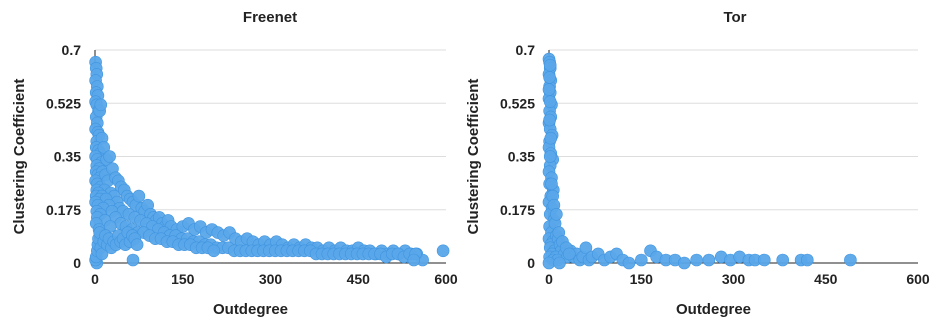  Describe the element at coordinates (183, 279) in the screenshot. I see `chart-1-xtick-label: 150` at that location.